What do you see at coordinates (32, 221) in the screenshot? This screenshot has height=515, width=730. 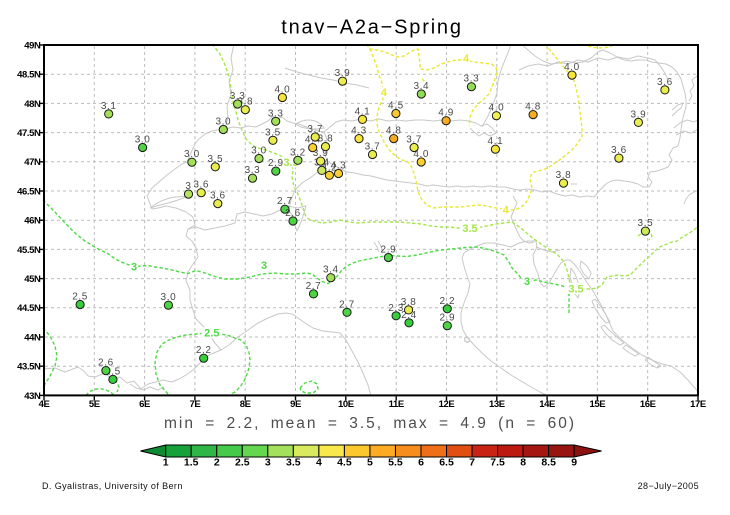 I see `svg-text: 46N` at bounding box center [32, 221].